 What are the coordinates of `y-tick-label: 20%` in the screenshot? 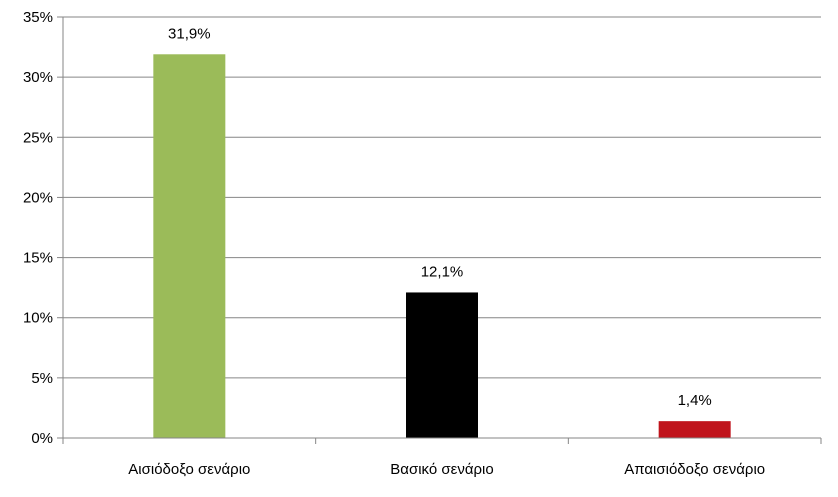 It's located at (38, 197).